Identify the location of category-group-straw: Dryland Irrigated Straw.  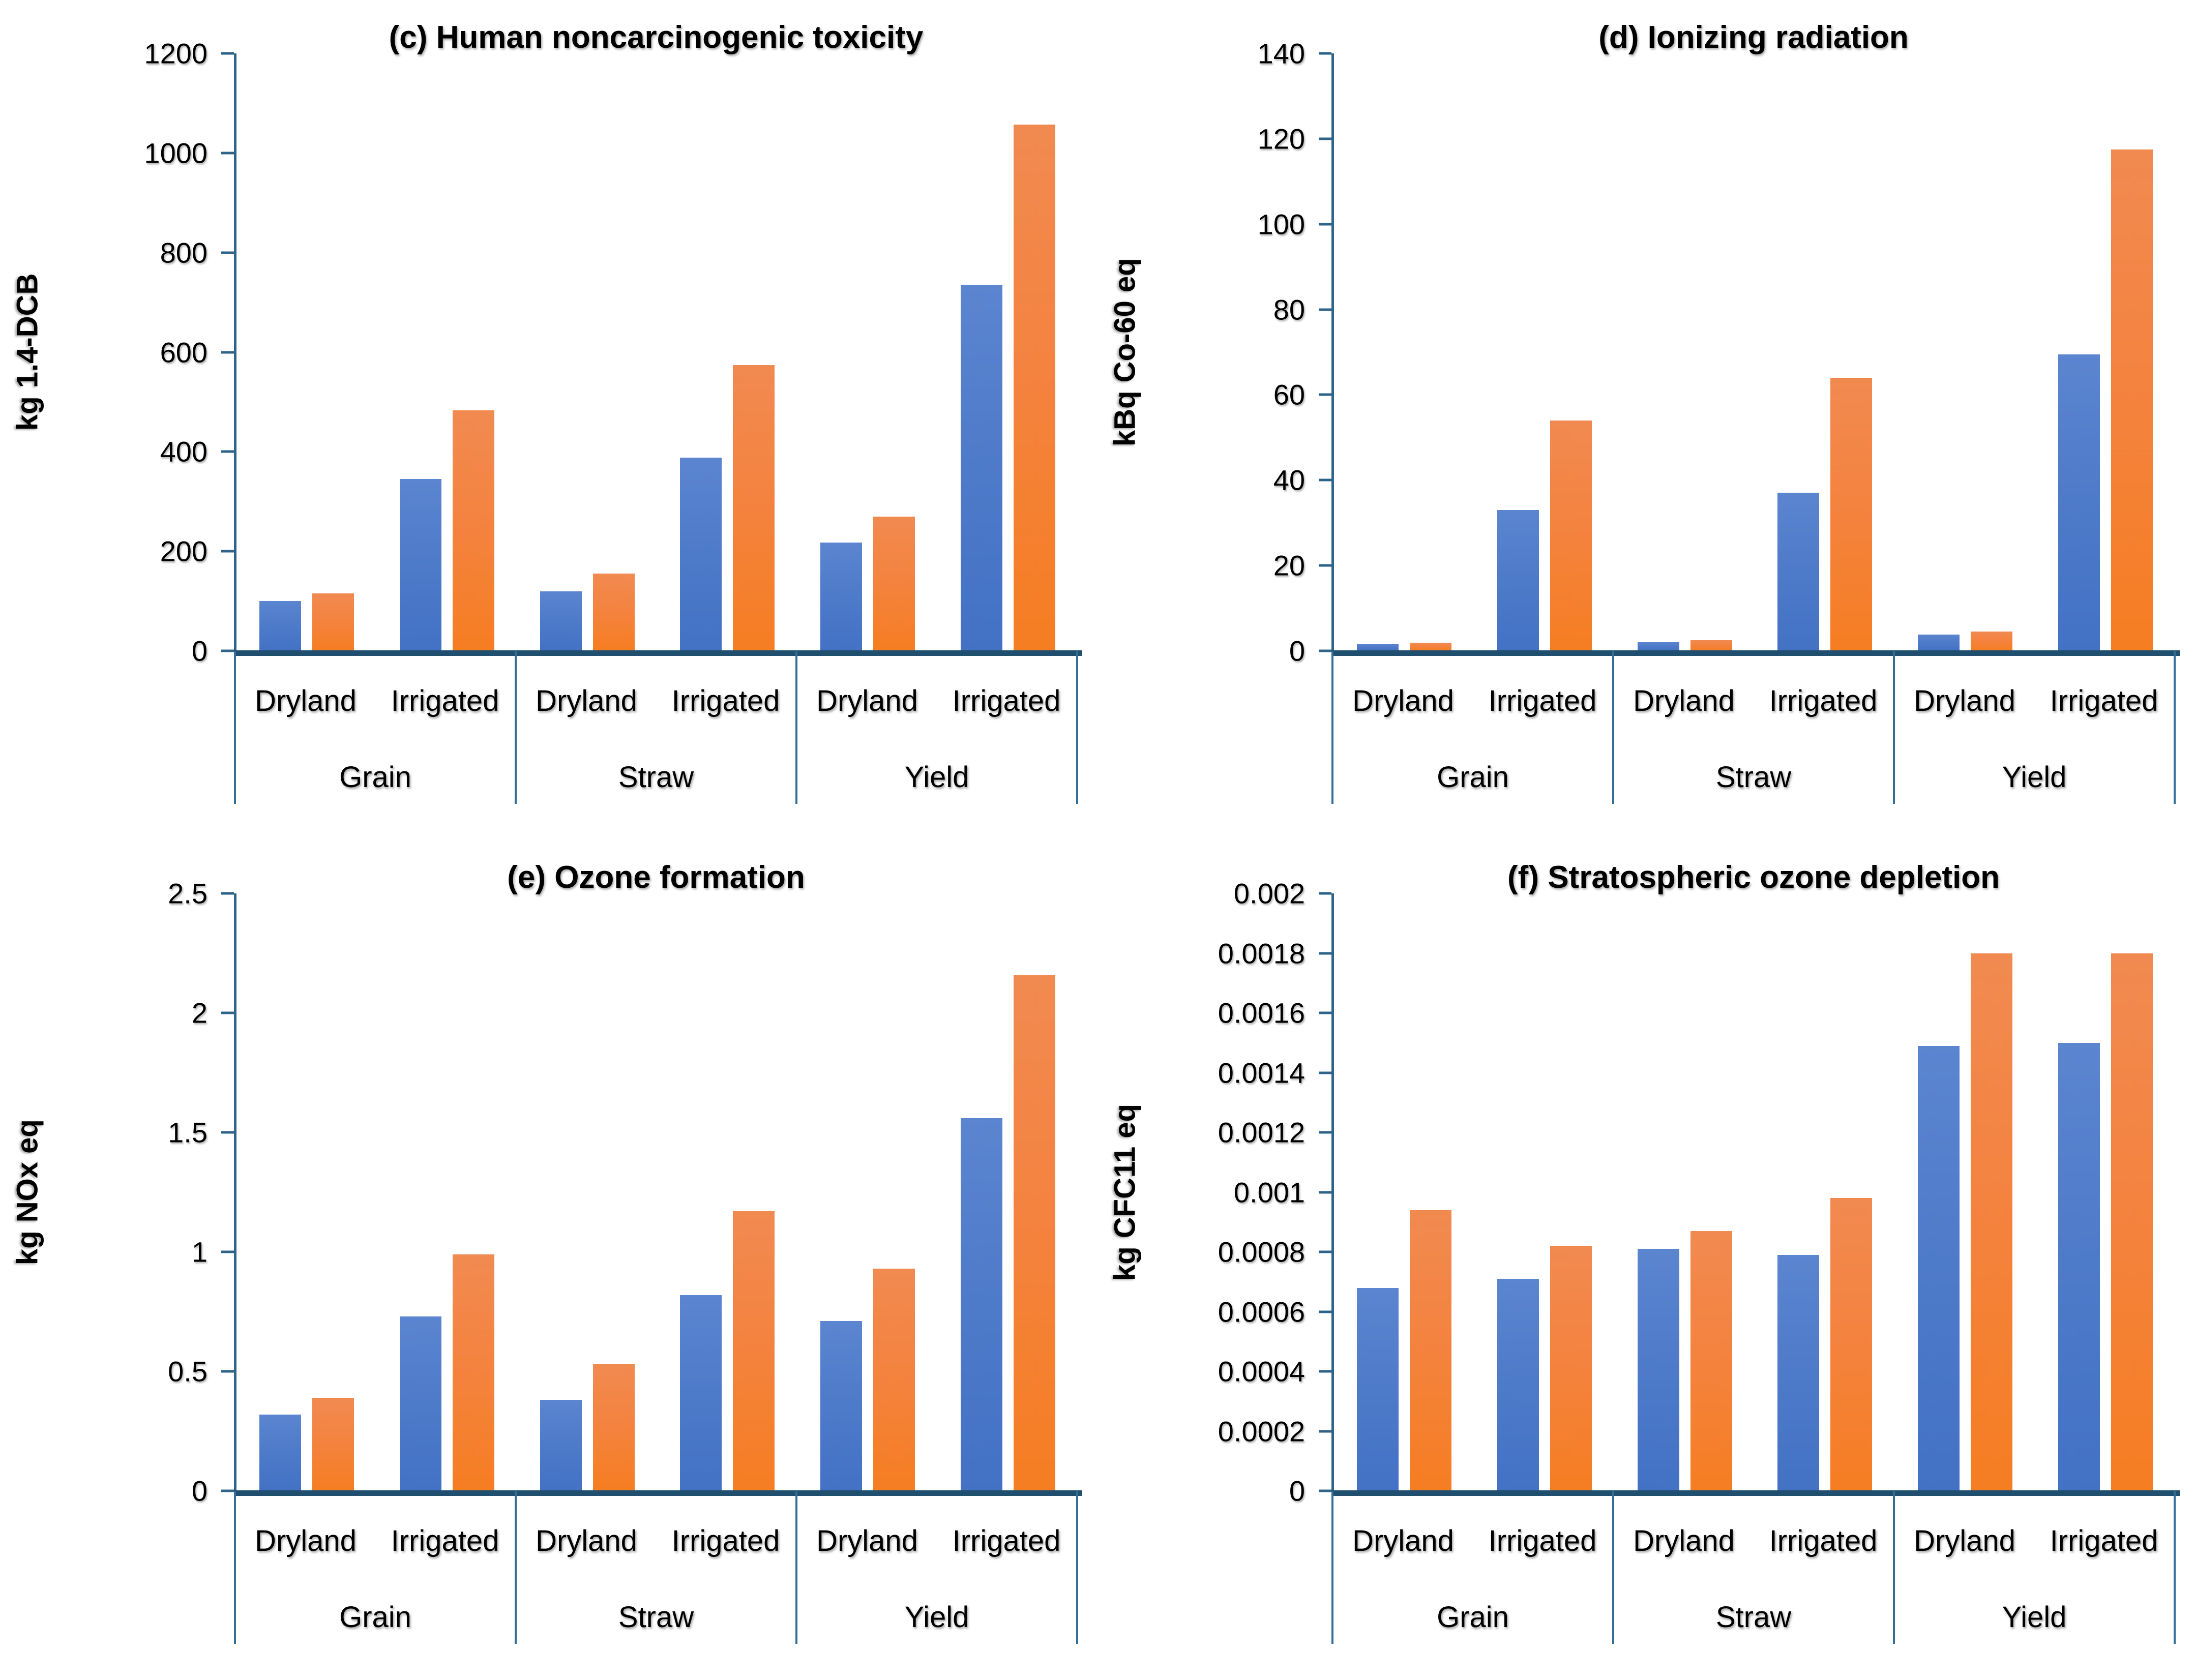
(1753, 1567).